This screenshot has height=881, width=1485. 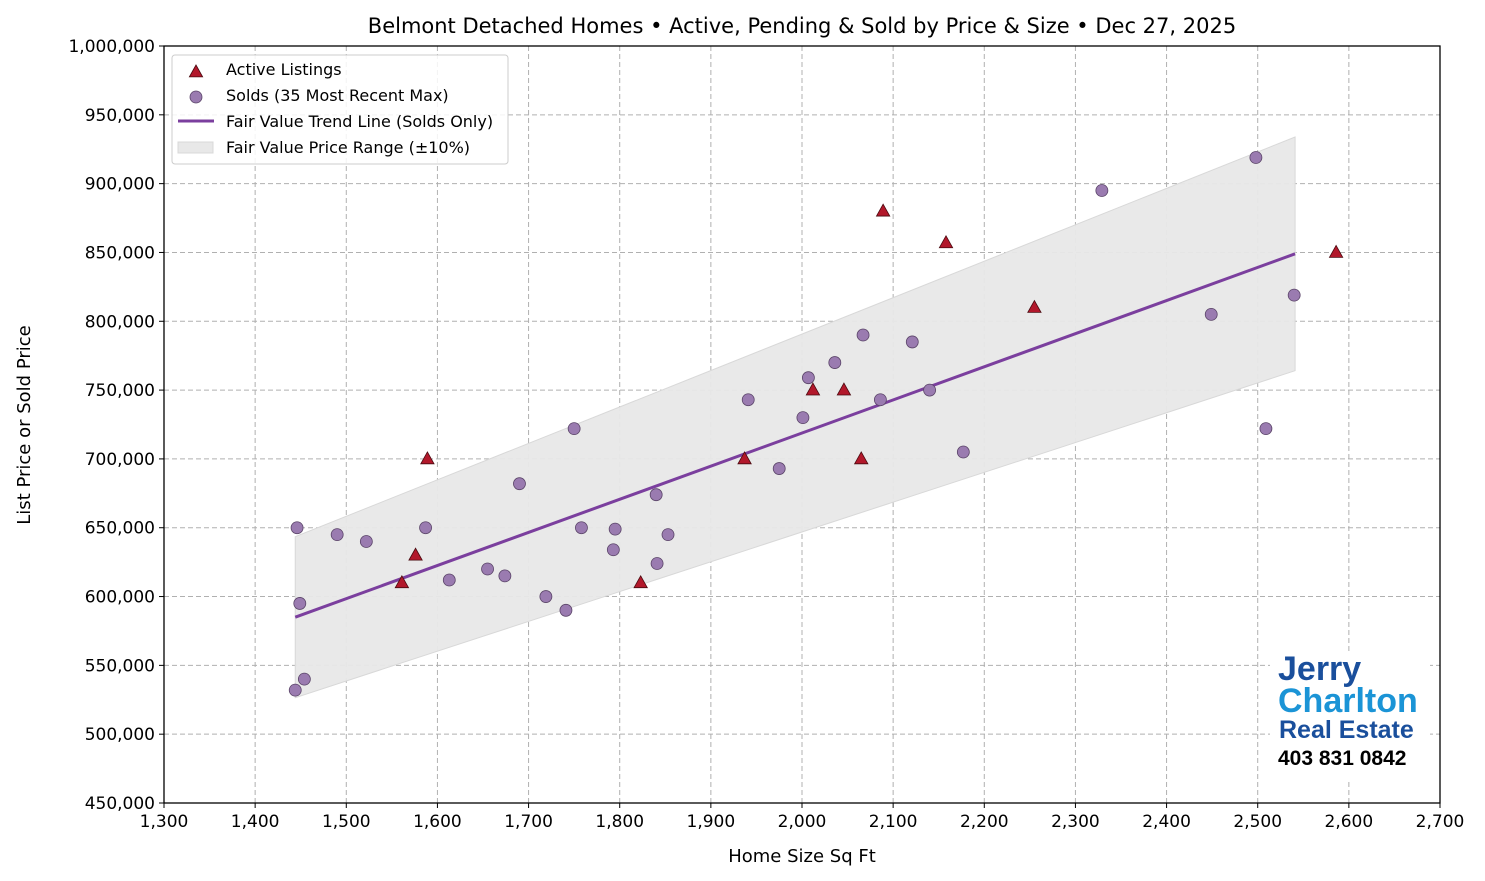 What do you see at coordinates (196, 71) in the screenshot?
I see `legend-triangle-icon` at bounding box center [196, 71].